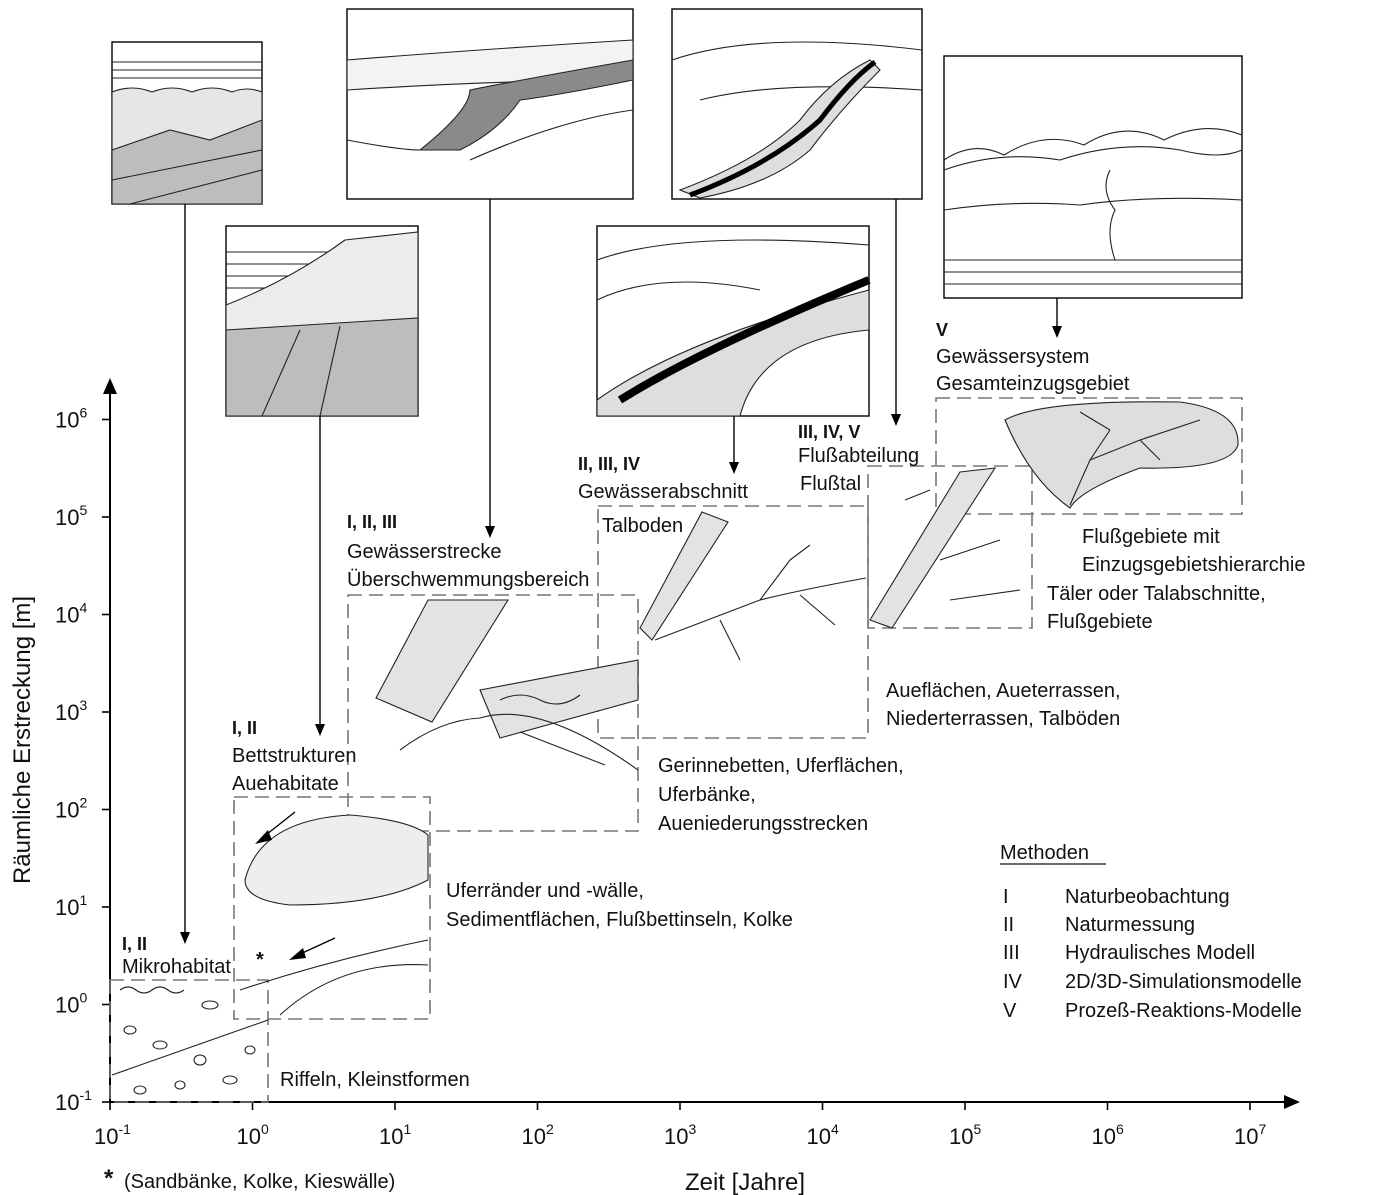 This screenshot has width=1376, height=1195. I want to click on legend-code-1: I, so click(1006, 897).